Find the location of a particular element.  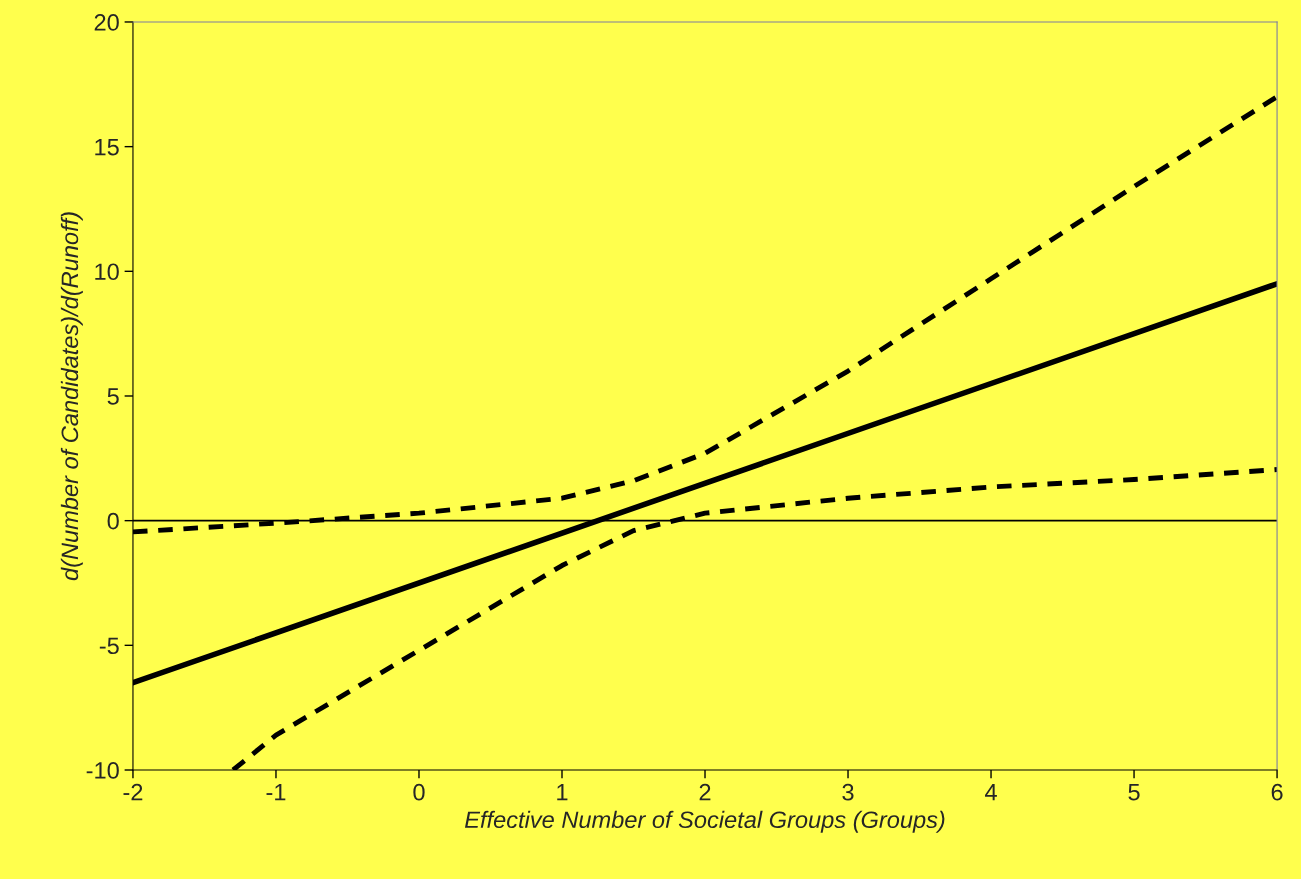

y-tick-label: -5 is located at coordinates (109, 646).